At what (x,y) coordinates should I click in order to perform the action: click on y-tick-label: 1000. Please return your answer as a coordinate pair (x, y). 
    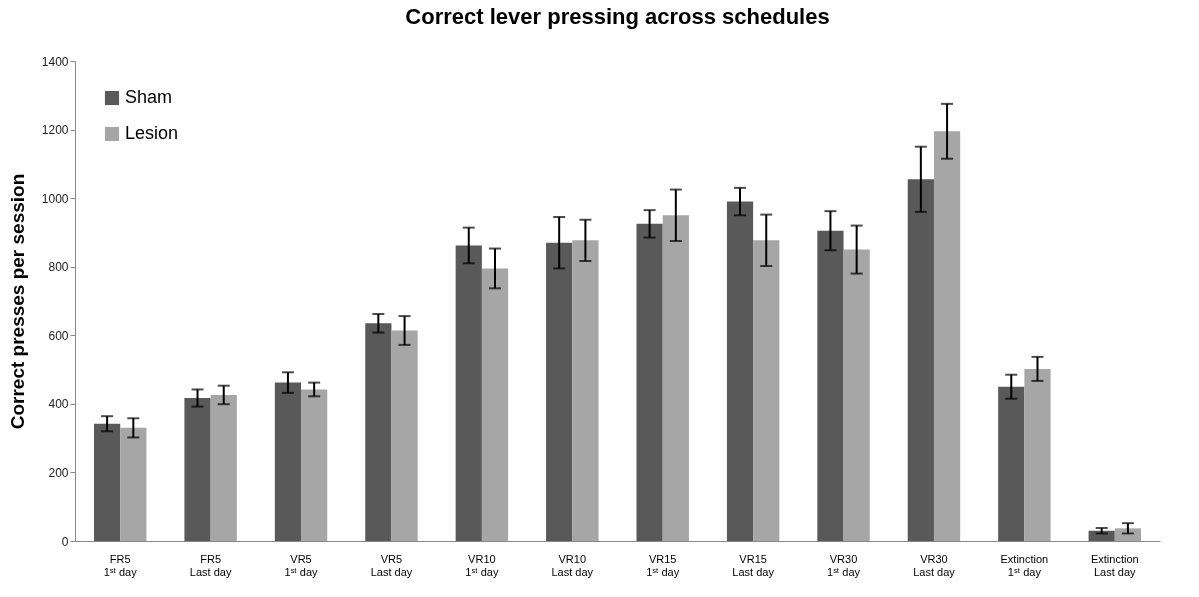
    Looking at the image, I should click on (55, 198).